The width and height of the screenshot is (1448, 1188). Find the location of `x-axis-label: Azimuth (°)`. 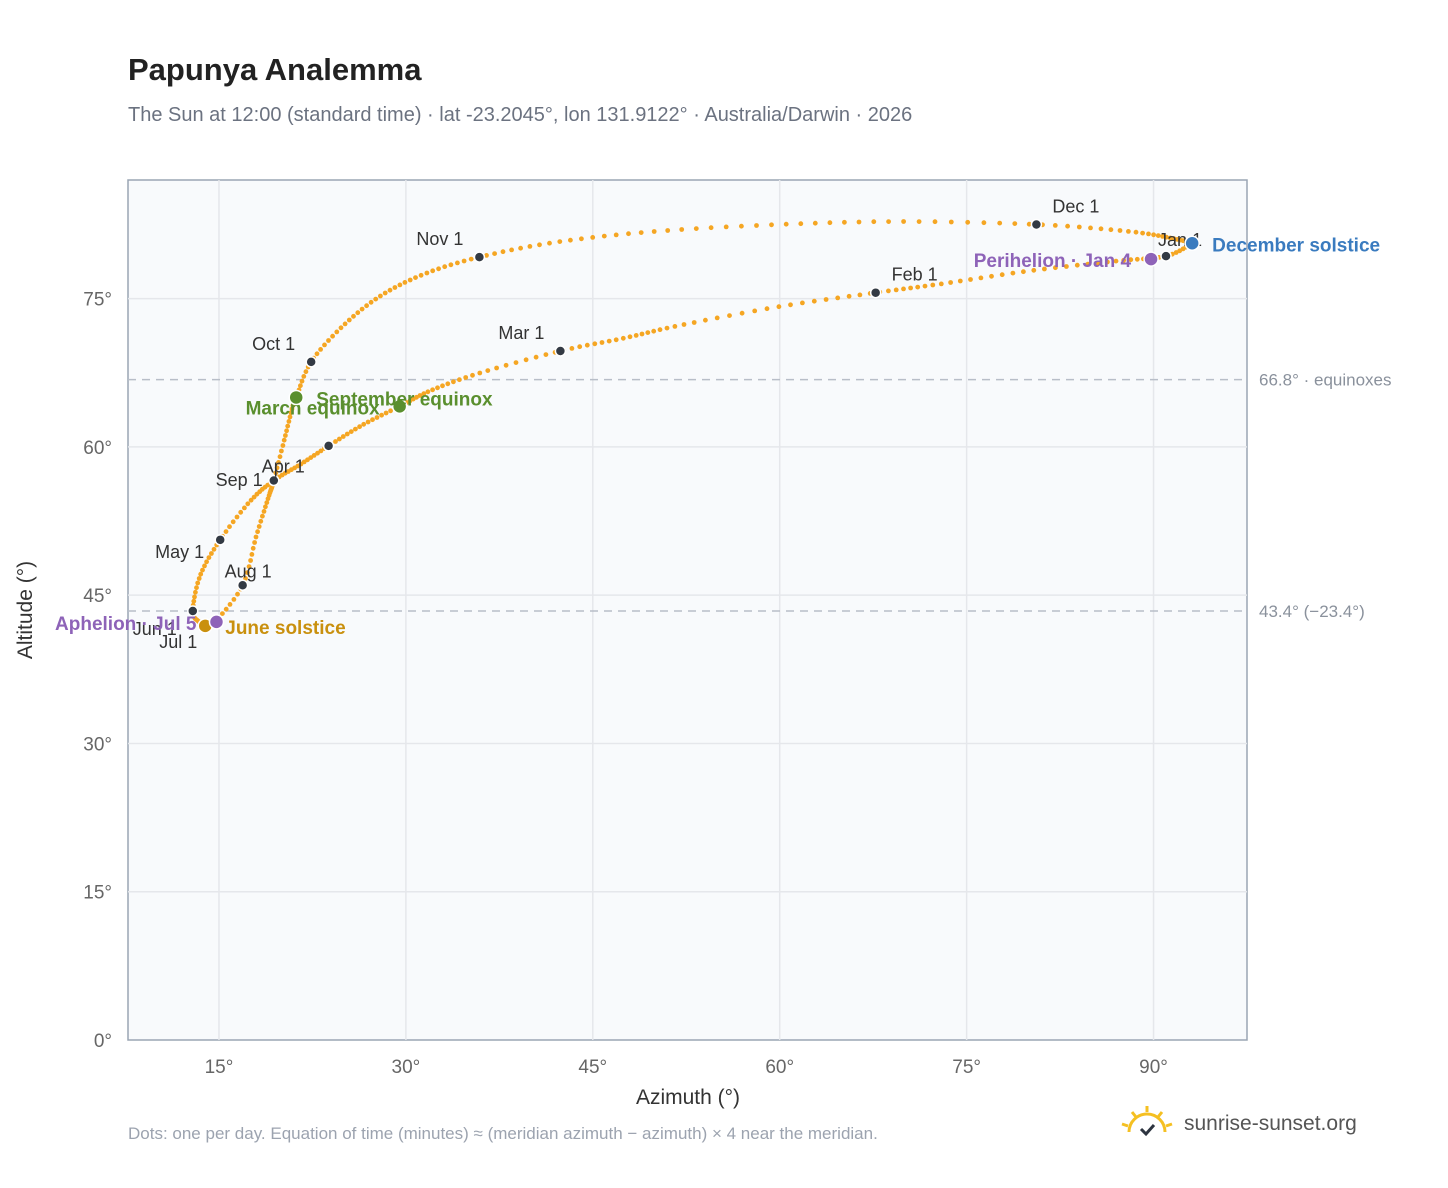

x-axis-label: Azimuth (°) is located at coordinates (688, 1097).